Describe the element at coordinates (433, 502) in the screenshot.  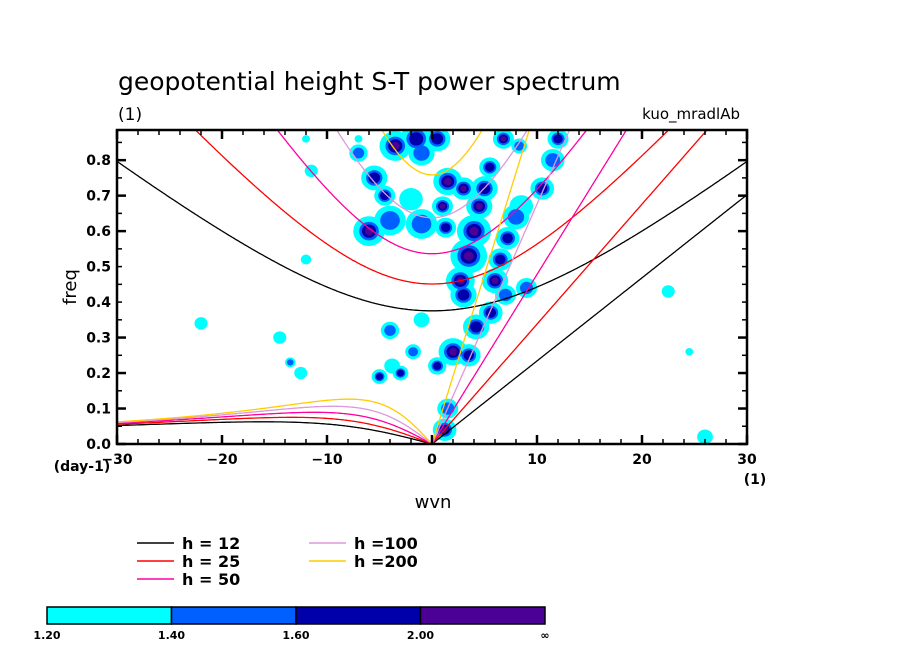
I see `x-axis-label: wvn` at that location.